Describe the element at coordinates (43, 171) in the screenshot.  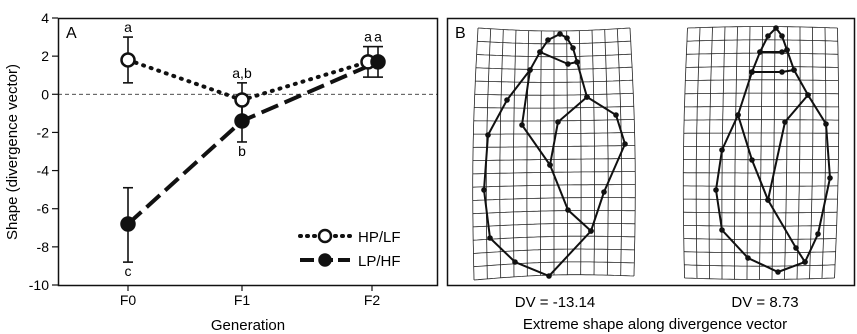
I see `y-tick-label: -4` at that location.